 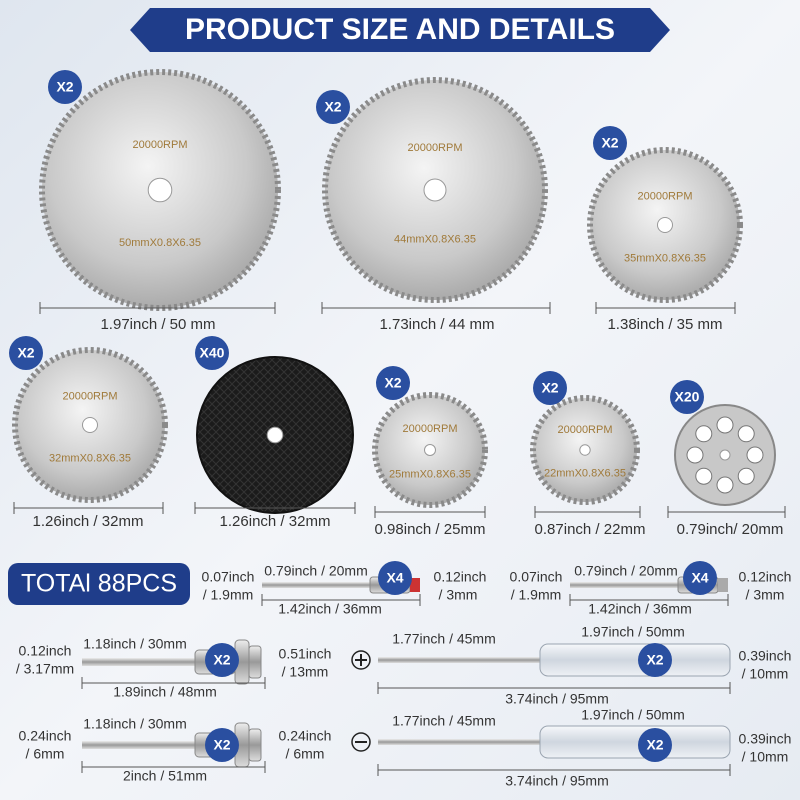 I want to click on dimension-label: / 13mm, so click(x=305, y=672).